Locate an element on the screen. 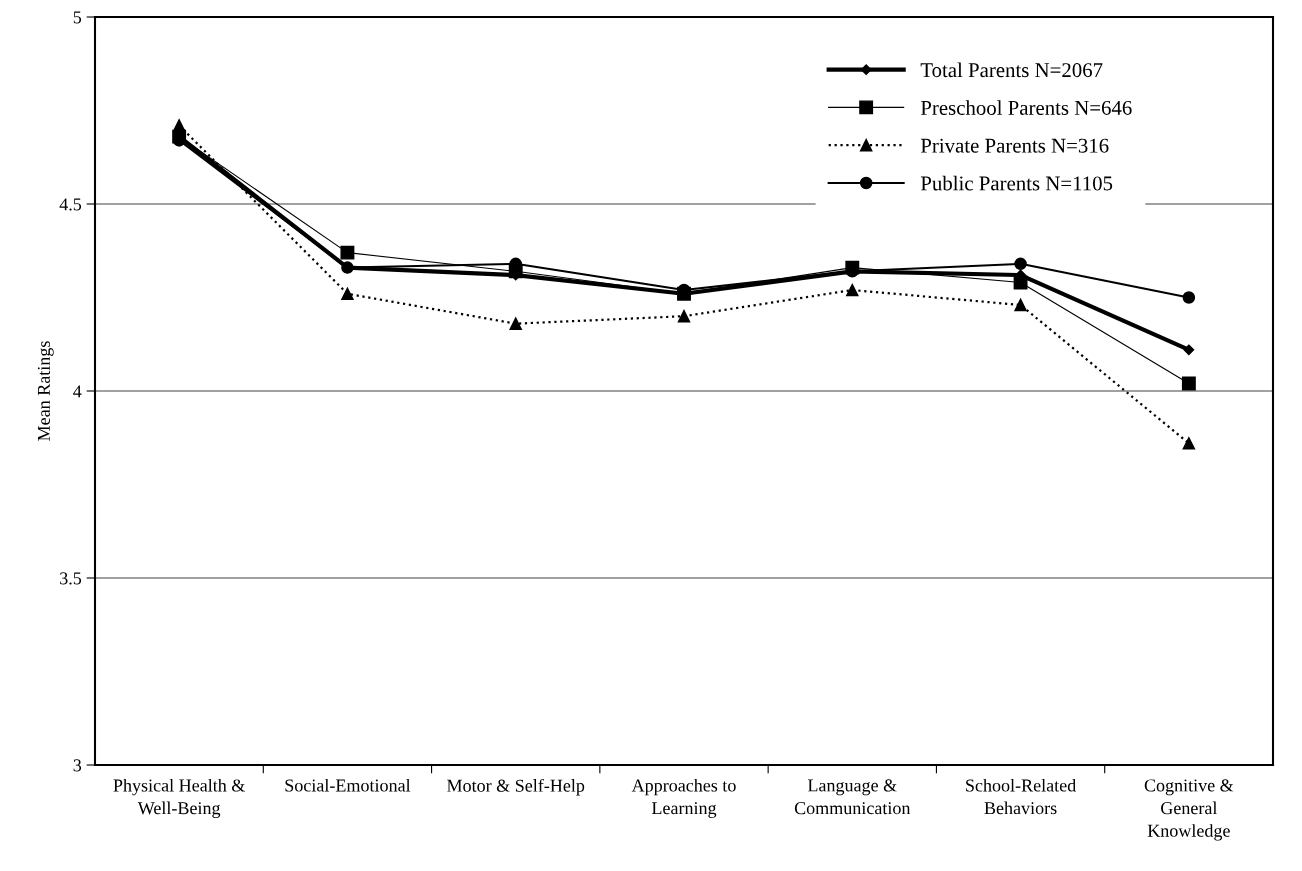 This screenshot has width=1302, height=871. x-tick-label: Approaches to Learning is located at coordinates (683, 798).